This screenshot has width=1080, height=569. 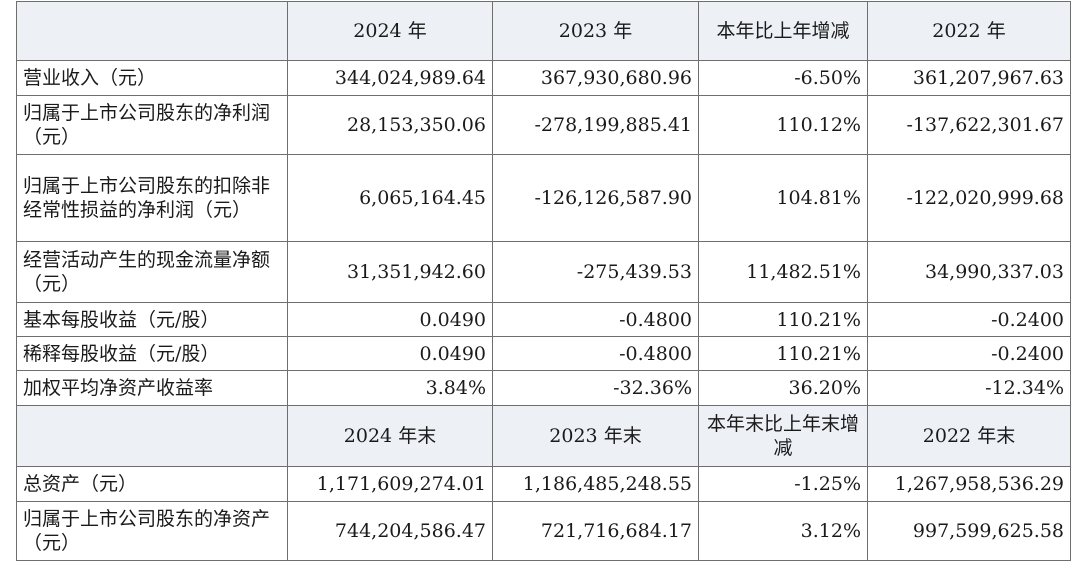 I want to click on cell-2024: 344,024,989.64, so click(x=390, y=78).